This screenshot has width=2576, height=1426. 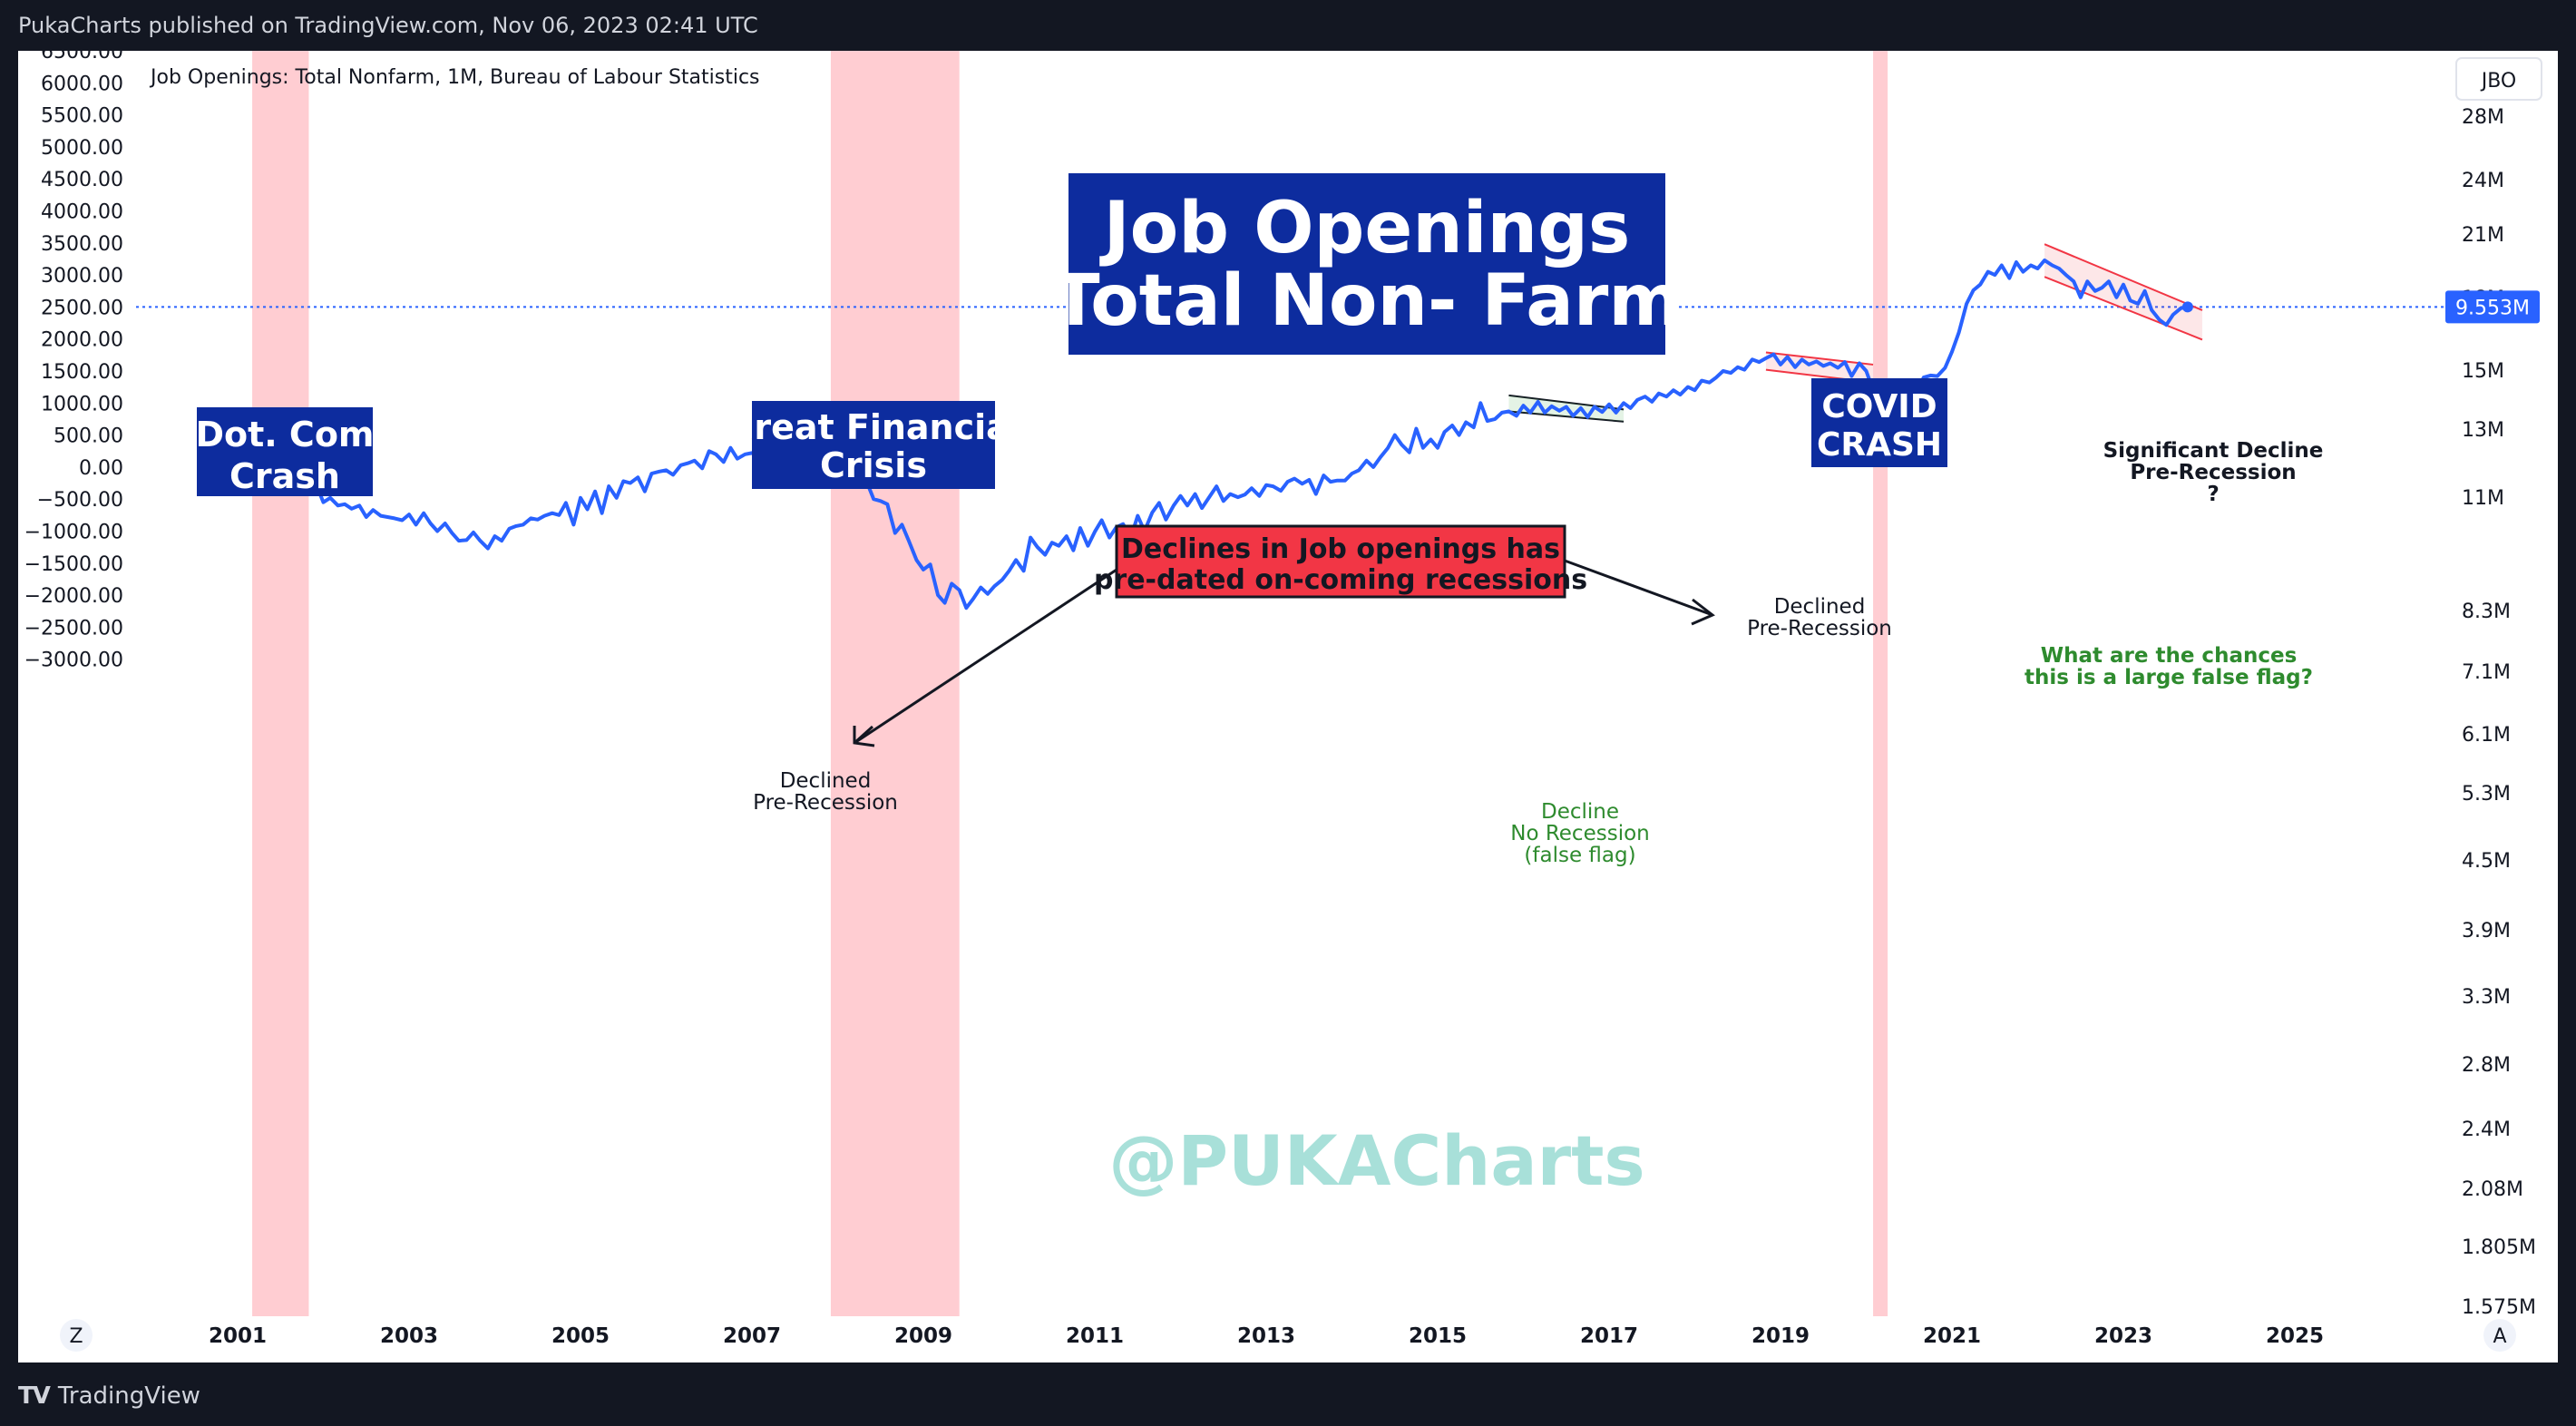 I want to click on dotcom-label: Dot. Com Crash, so click(x=284, y=455).